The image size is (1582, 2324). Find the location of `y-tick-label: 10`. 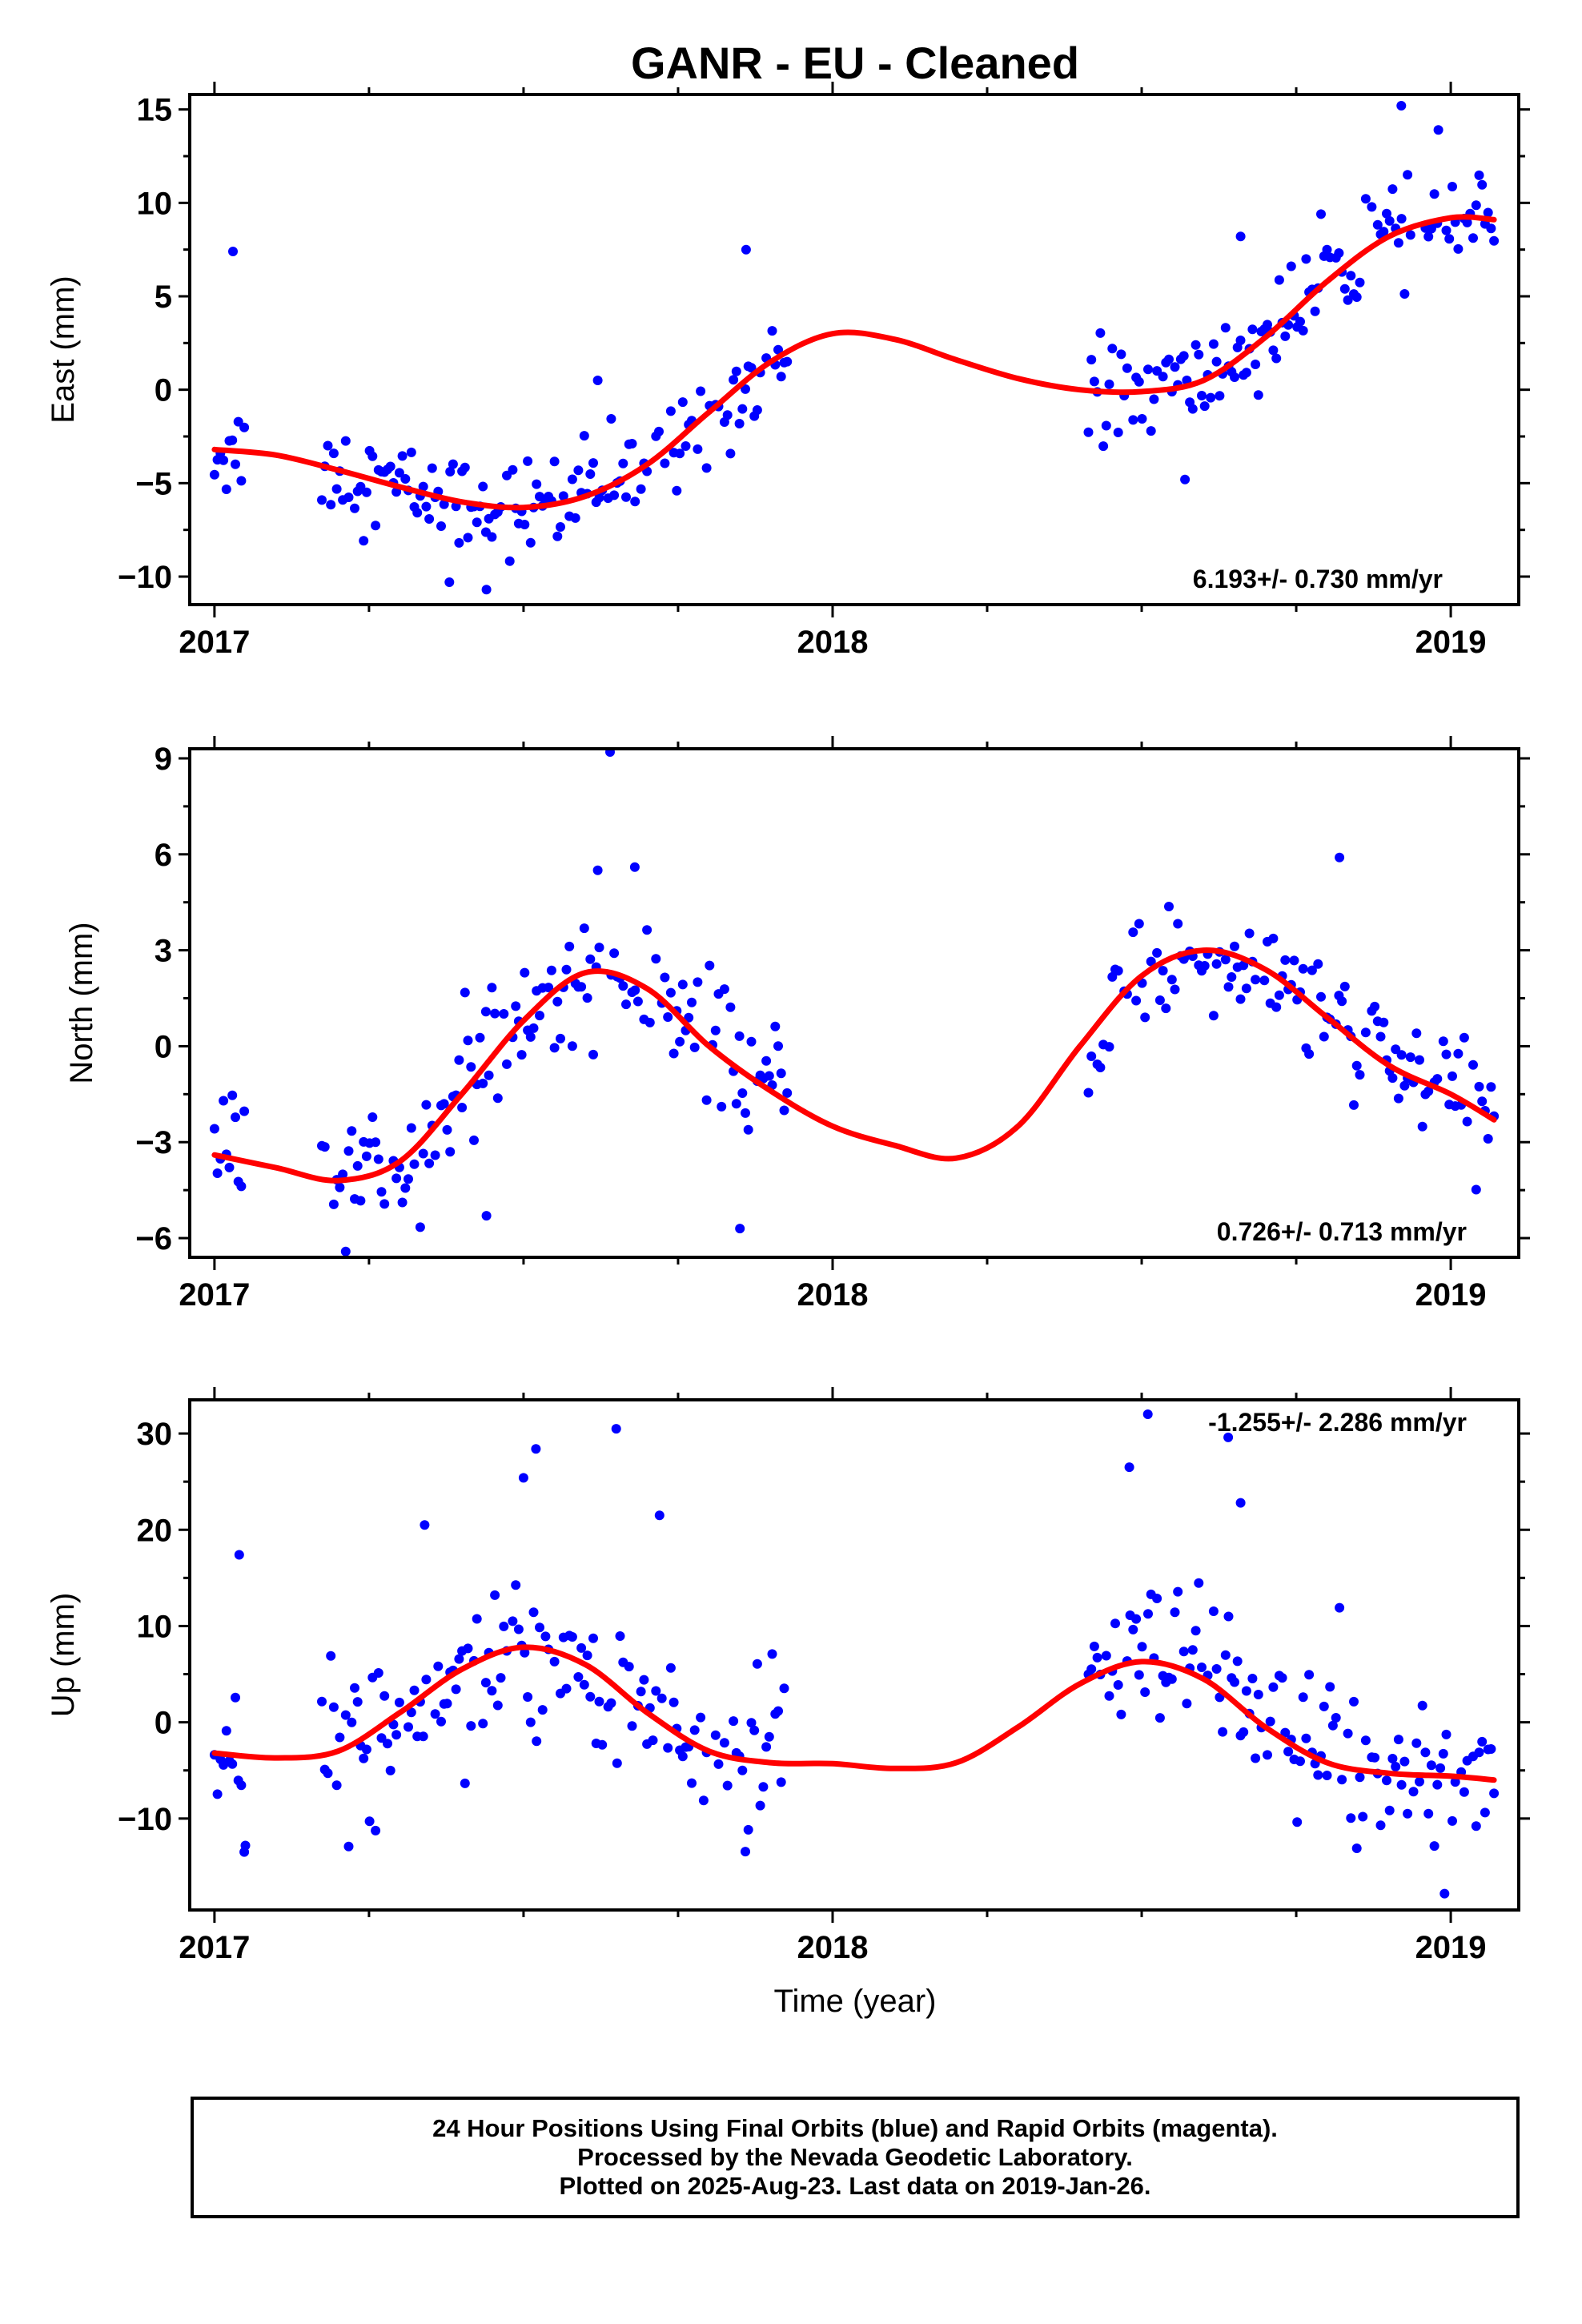

y-tick-label: 10 is located at coordinates (155, 1626).